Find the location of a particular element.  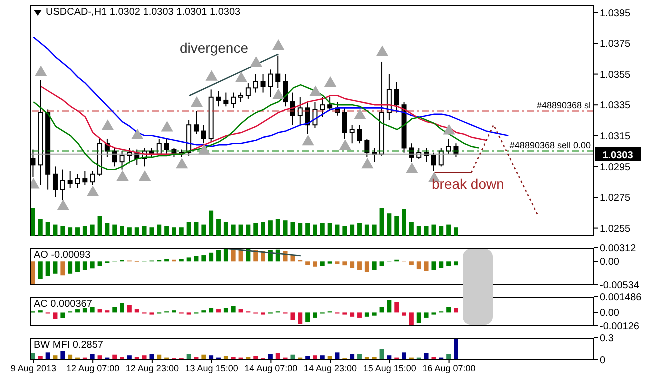

ref-line-label: #48890368 sell 0.00 is located at coordinates (550, 145).